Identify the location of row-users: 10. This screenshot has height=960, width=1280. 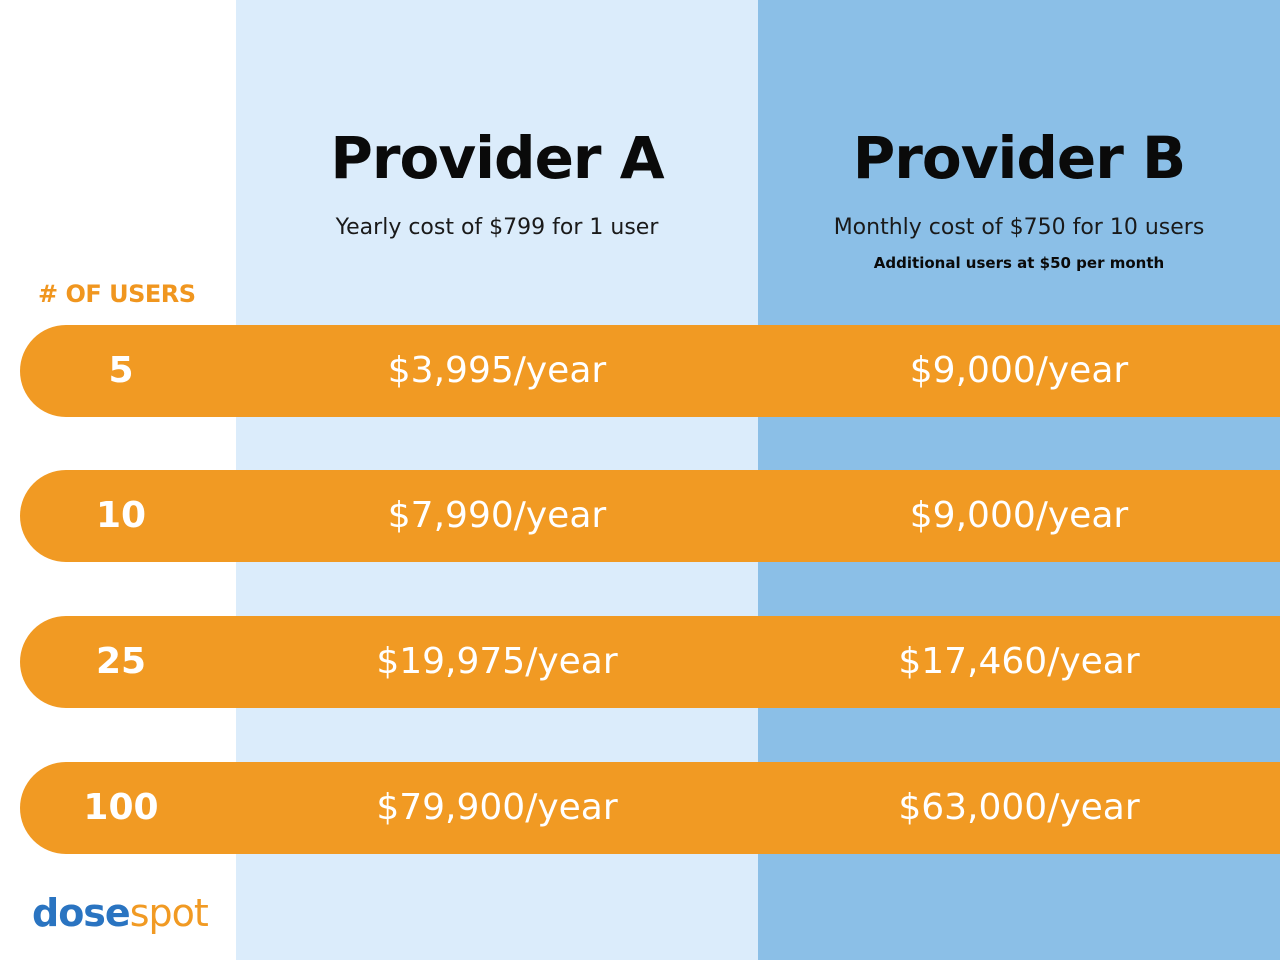
(121, 515).